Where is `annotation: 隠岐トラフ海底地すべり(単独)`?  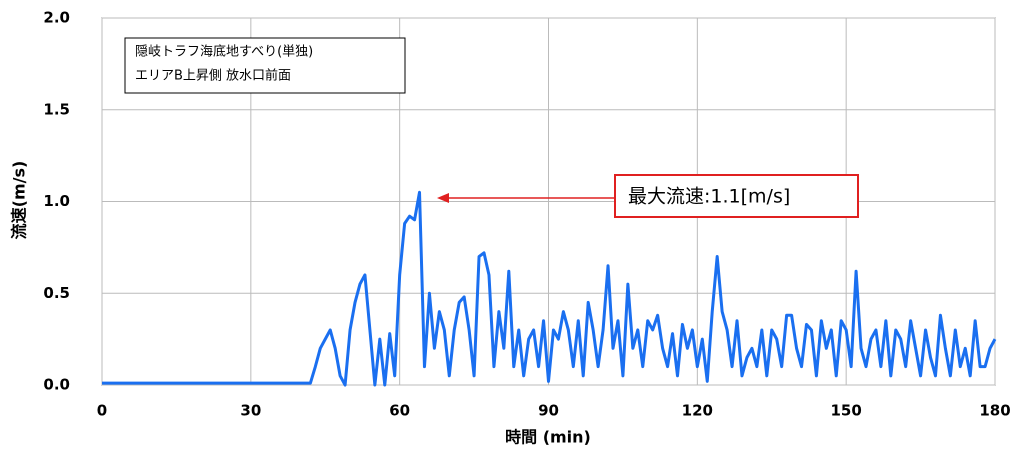
annotation: 隠岐トラフ海底地すべり(単独) is located at coordinates (224, 52).